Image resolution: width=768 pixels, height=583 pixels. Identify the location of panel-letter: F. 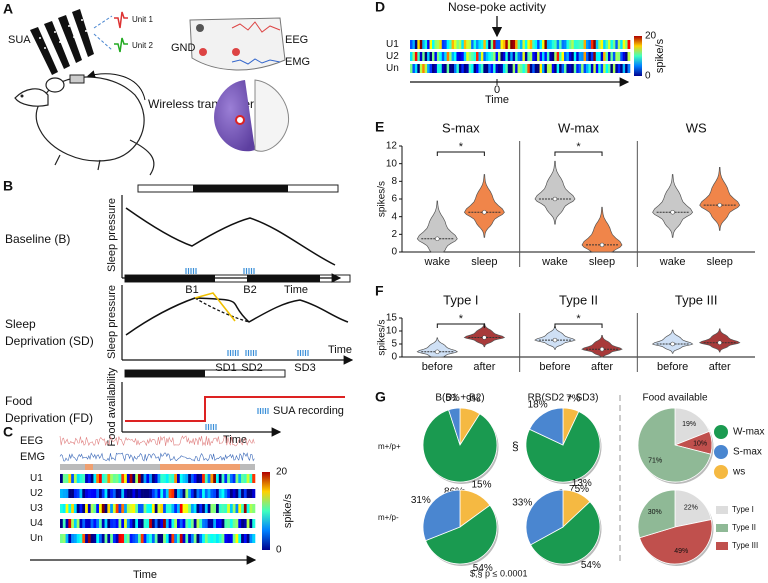
(379, 291).